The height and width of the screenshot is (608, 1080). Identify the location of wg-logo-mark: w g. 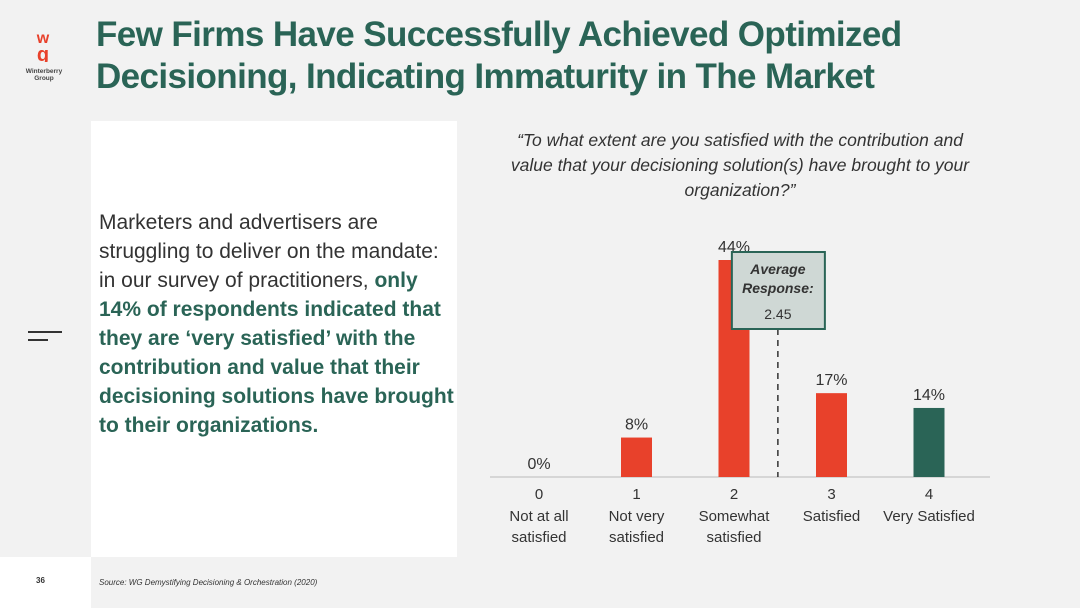
(43, 46).